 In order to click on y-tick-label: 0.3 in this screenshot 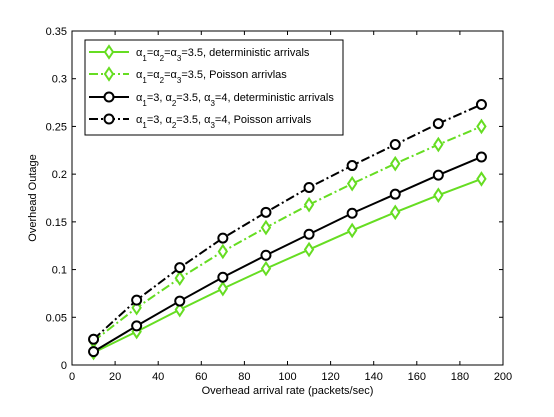, I will do `click(59, 80)`.